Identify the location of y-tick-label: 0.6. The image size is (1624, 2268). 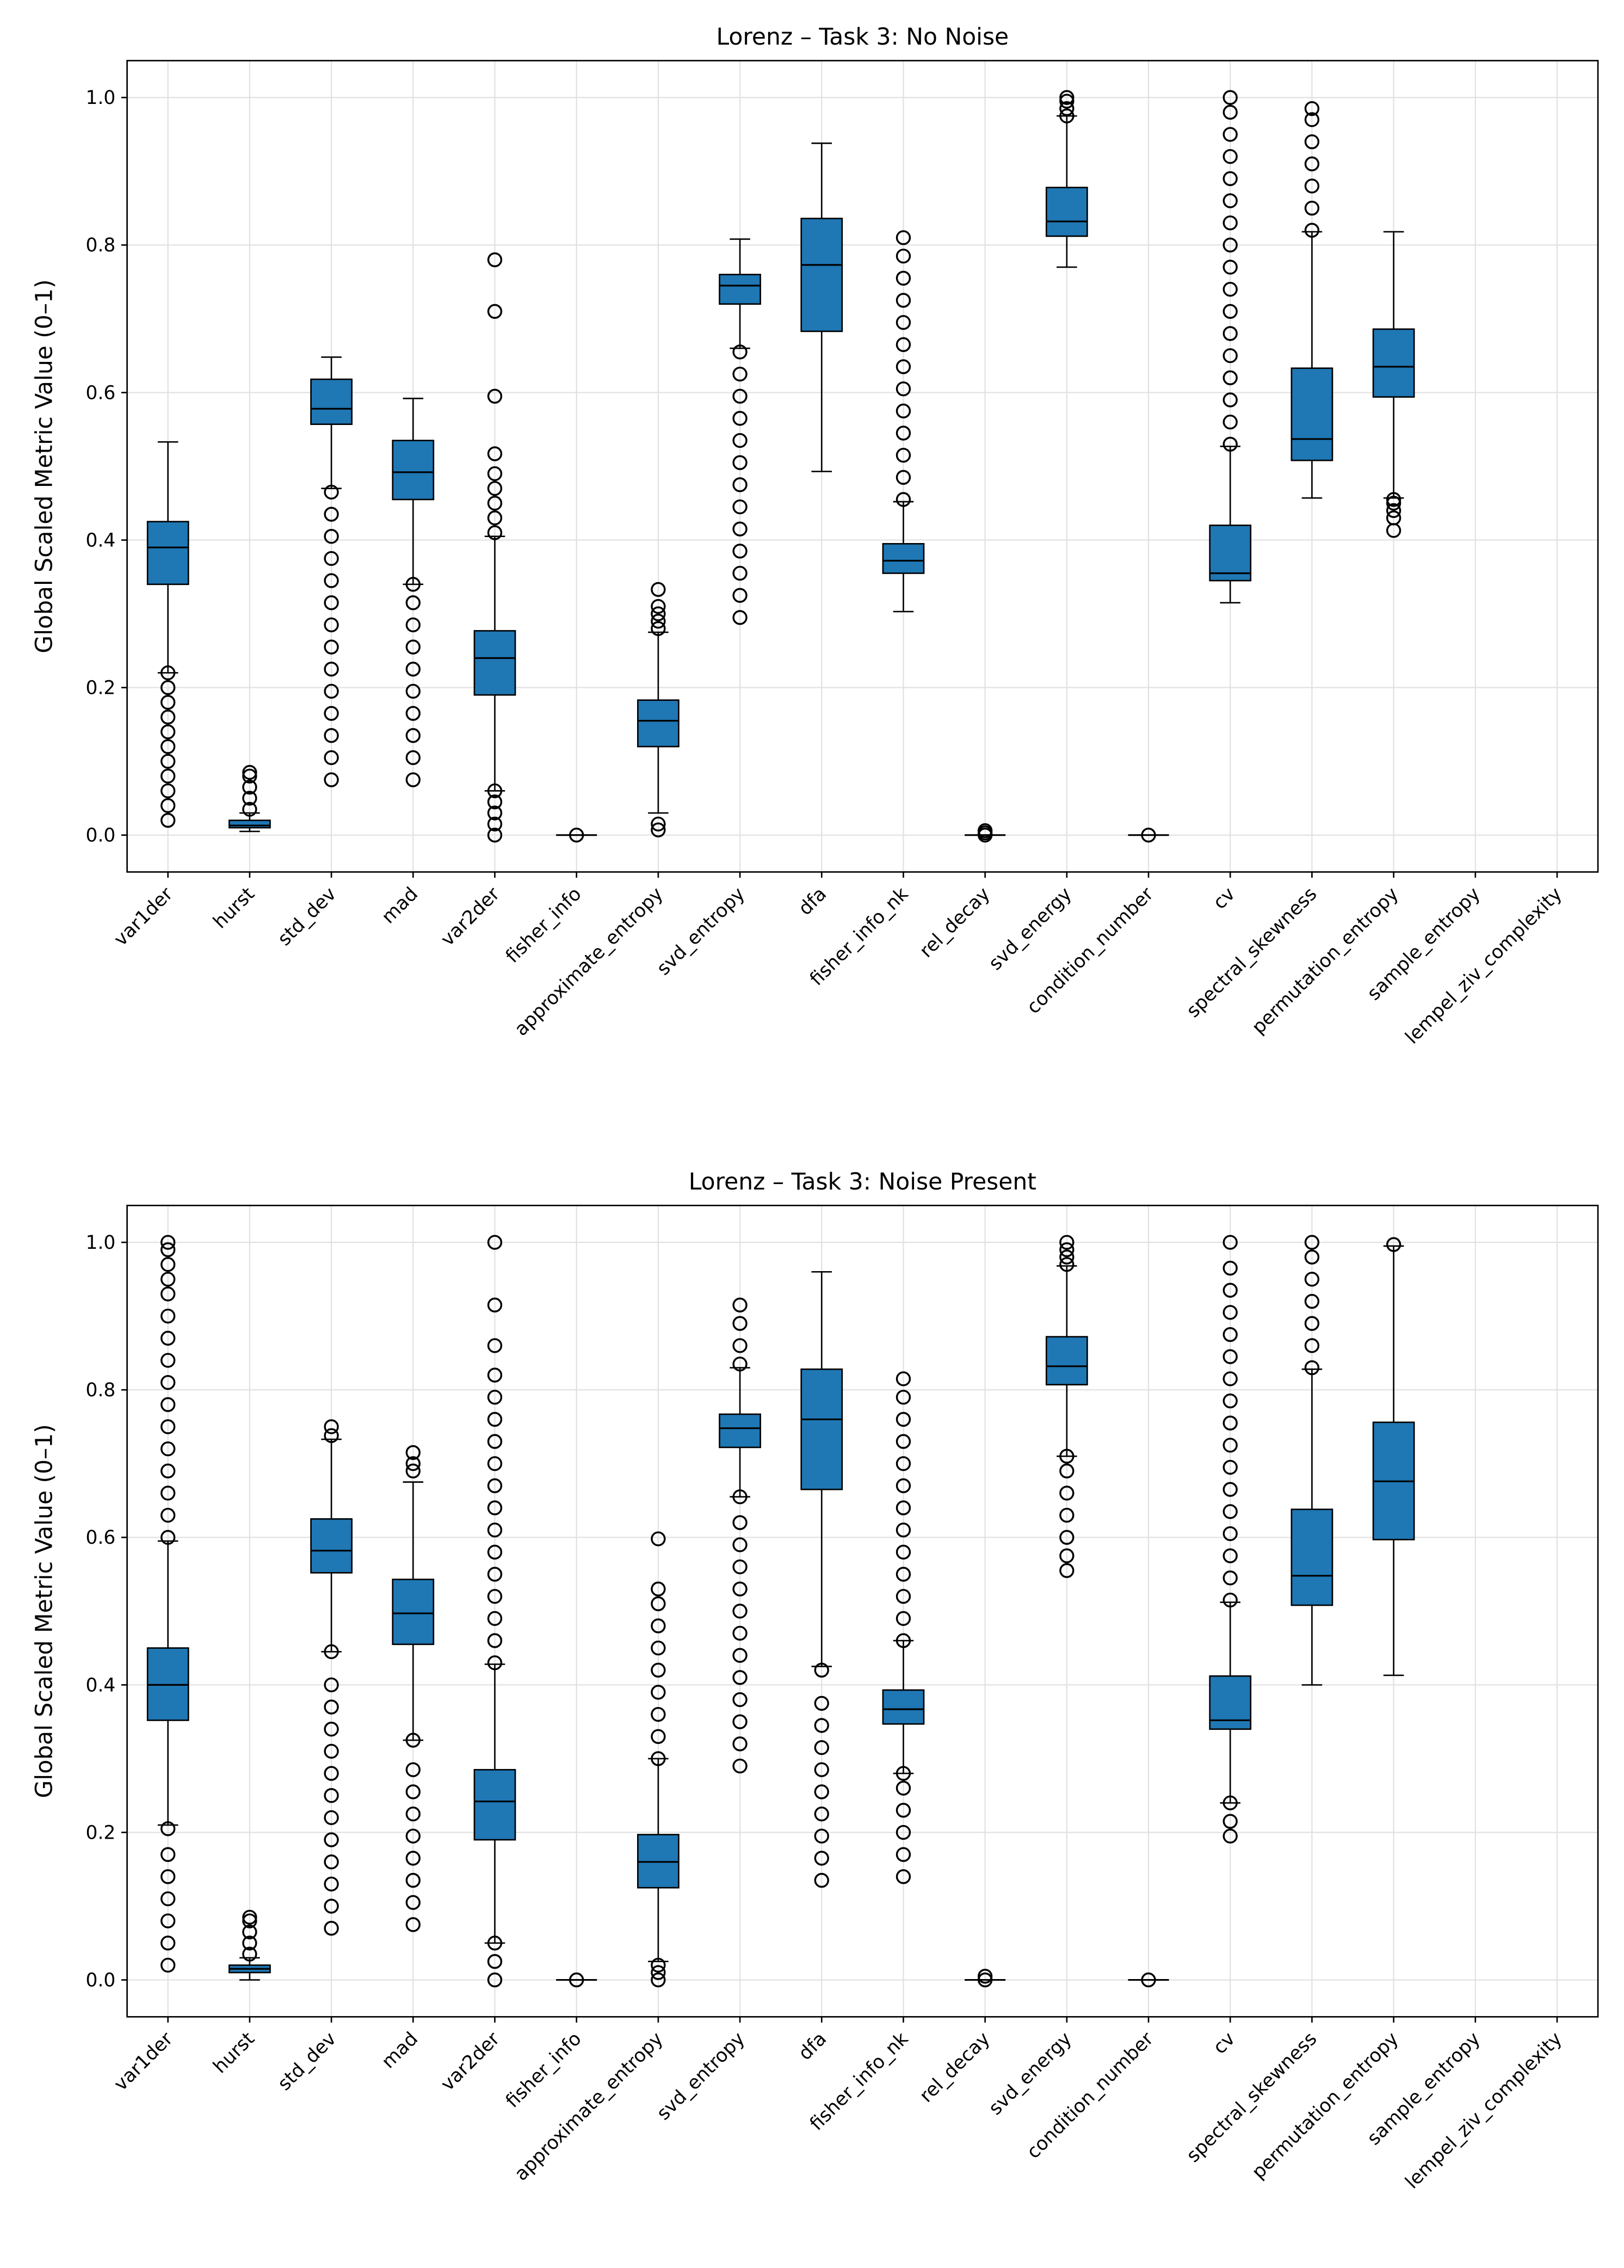
(101, 393).